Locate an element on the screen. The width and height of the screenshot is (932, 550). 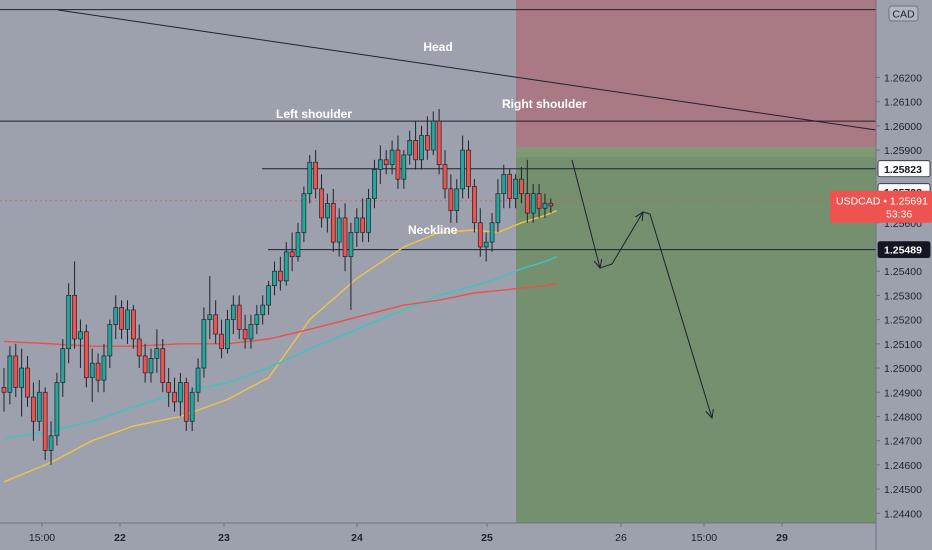
level-badge-label: 1.25823 is located at coordinates (903, 170).